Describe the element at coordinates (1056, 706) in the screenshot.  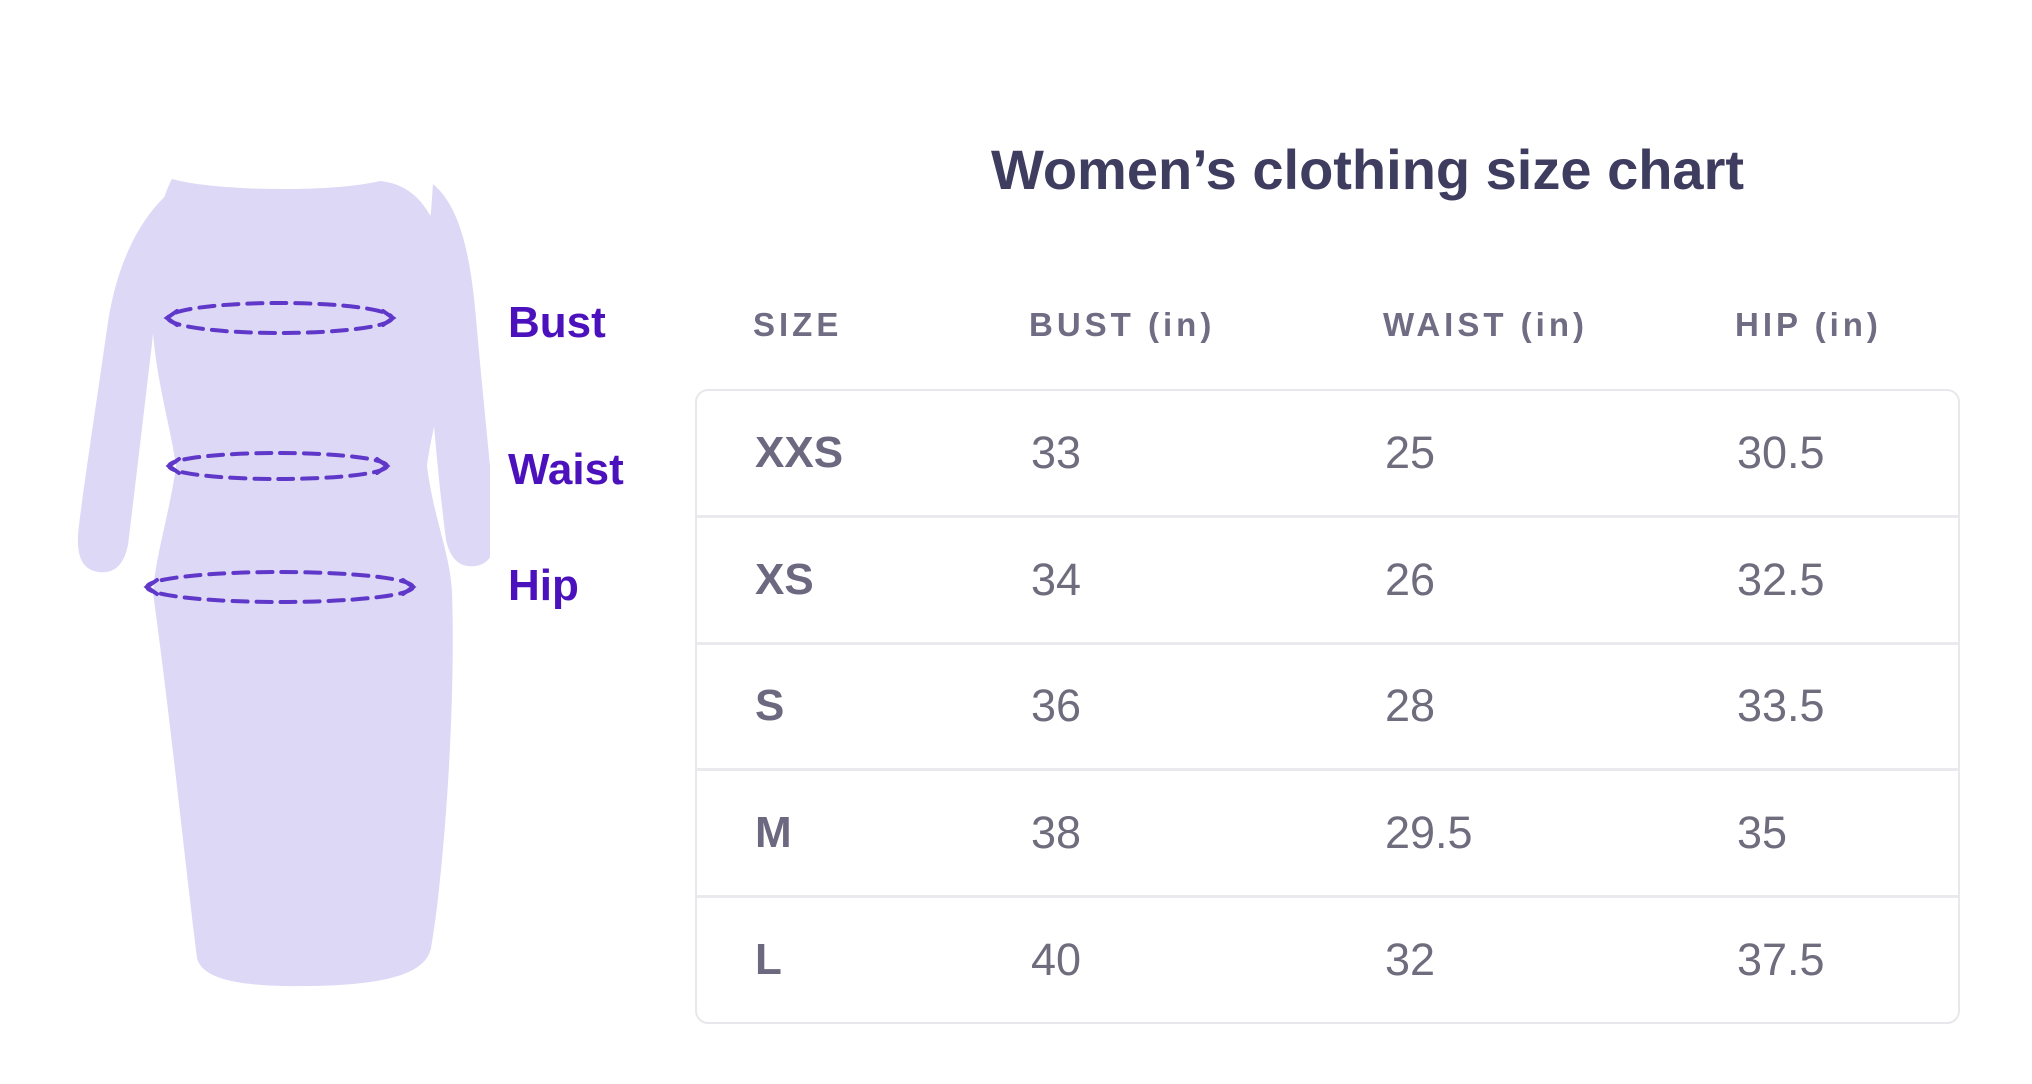
I see `bust-cell: 36` at that location.